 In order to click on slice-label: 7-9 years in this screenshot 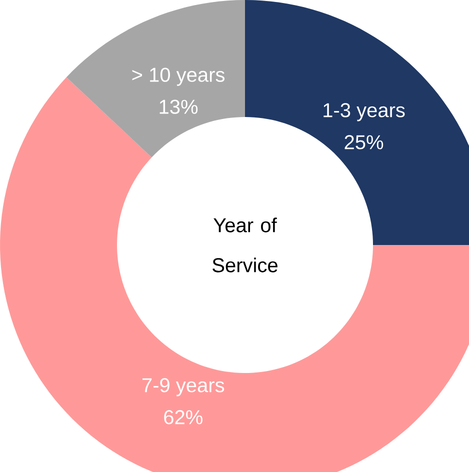, I will do `click(183, 387)`.